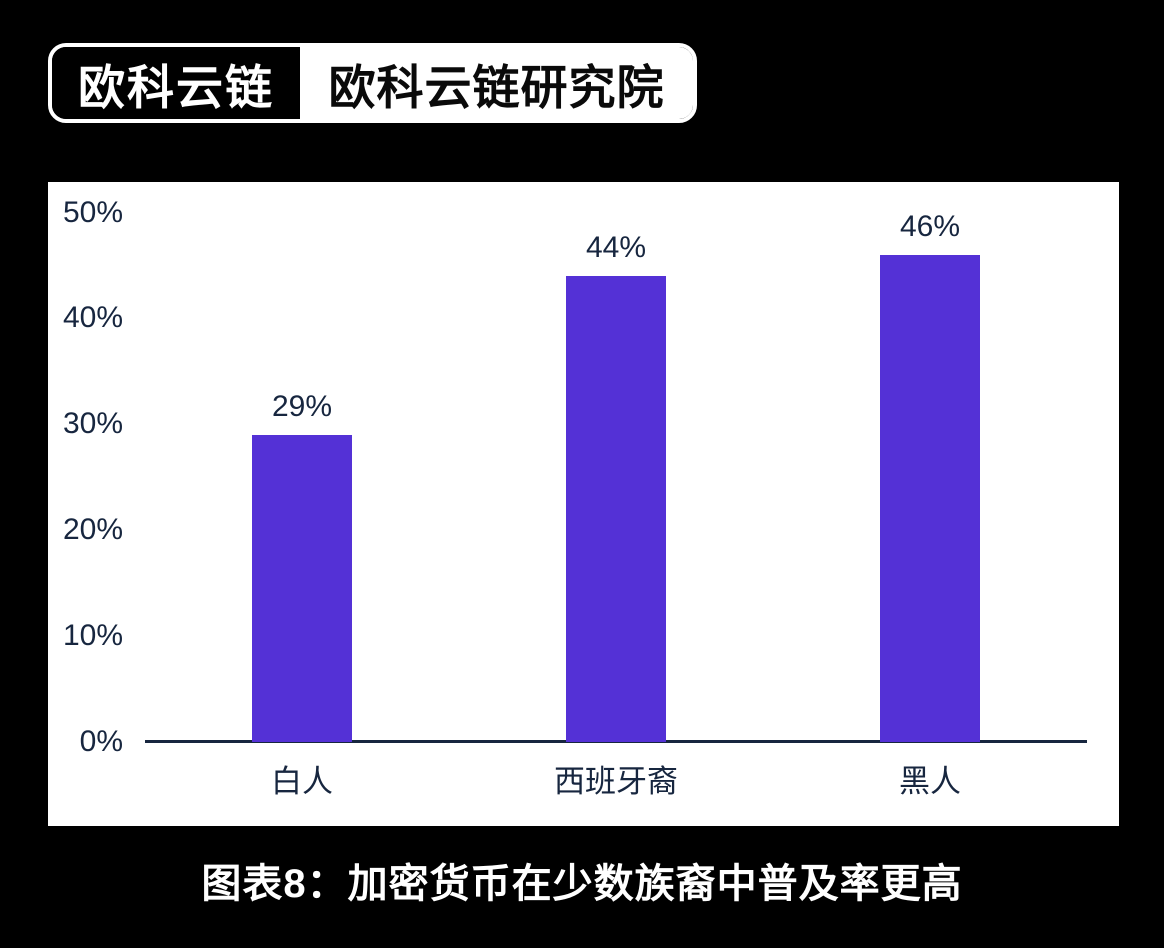 The width and height of the screenshot is (1164, 948). I want to click on oklink-logo: 欧科云链 欧科云链研究院, so click(372, 83).